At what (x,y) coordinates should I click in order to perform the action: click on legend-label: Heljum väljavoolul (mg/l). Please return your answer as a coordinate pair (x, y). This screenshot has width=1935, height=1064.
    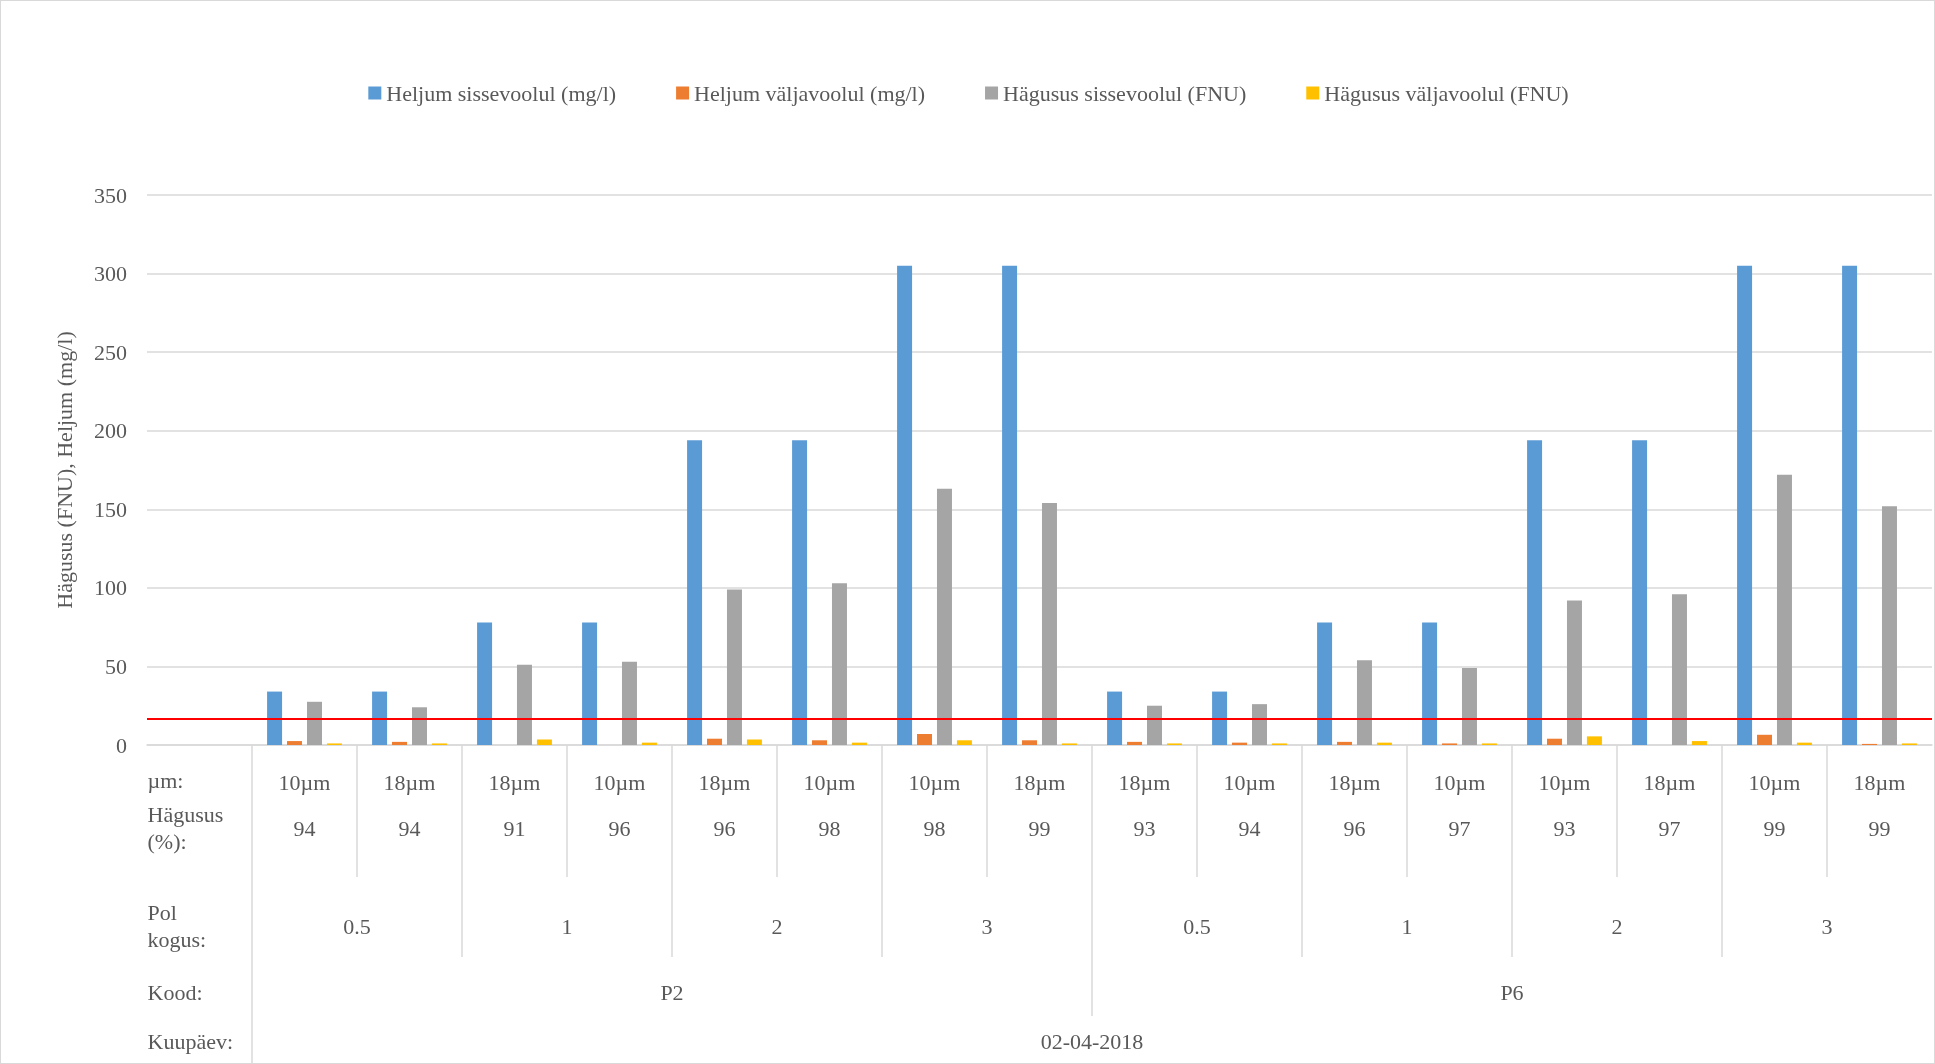
    Looking at the image, I should click on (810, 93).